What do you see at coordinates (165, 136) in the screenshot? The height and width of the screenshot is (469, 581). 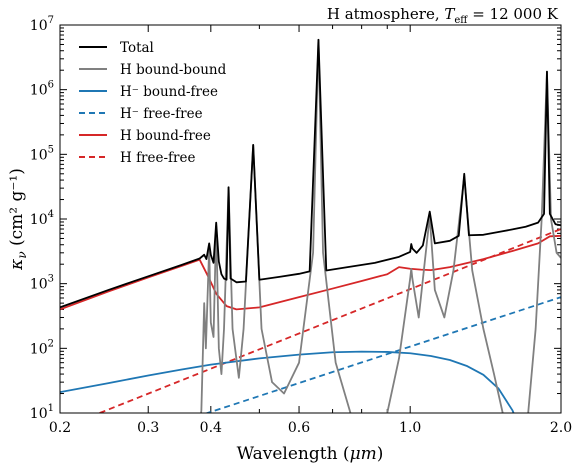 I see `legend-label: H bound-free` at bounding box center [165, 136].